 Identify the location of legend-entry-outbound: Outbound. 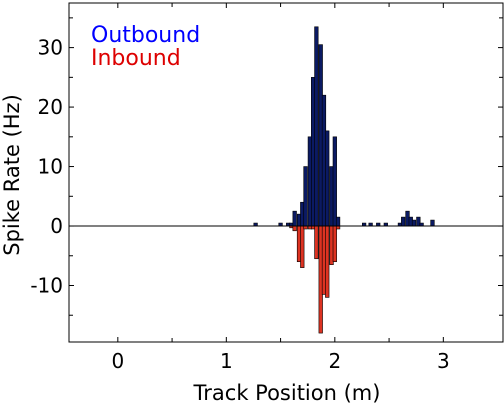
(145, 35).